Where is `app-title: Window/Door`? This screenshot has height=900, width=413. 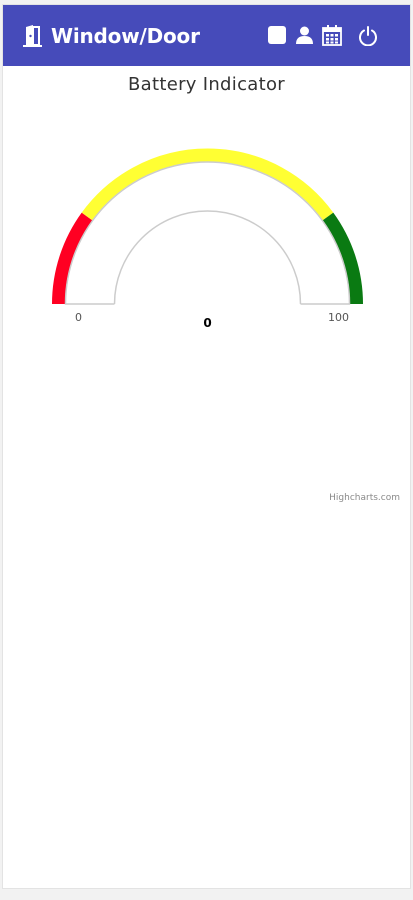
app-title: Window/Door is located at coordinates (125, 35).